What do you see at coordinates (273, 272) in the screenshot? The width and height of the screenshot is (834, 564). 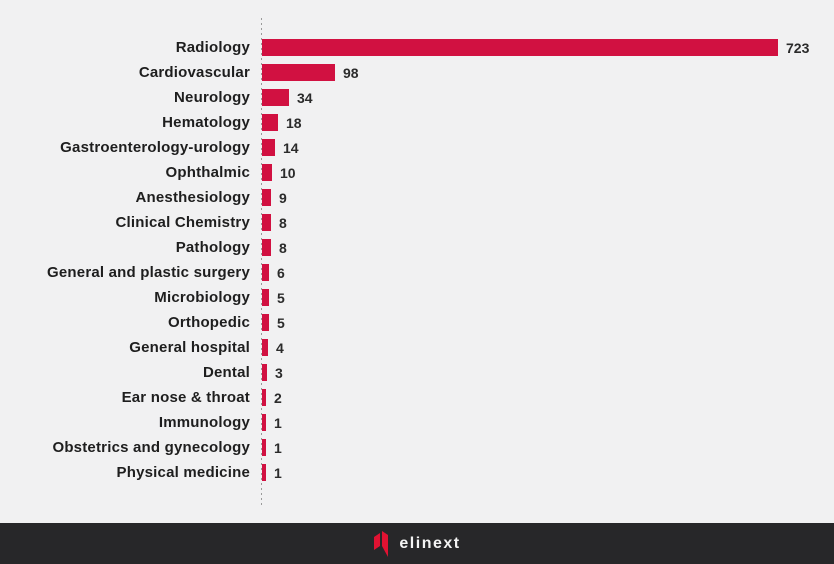 I see `bar-zone: 6` at bounding box center [273, 272].